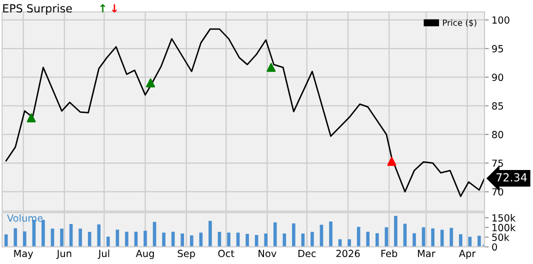 The image size is (533, 264). Describe the element at coordinates (504, 228) in the screenshot. I see `y-tick-label: 100k` at that location.